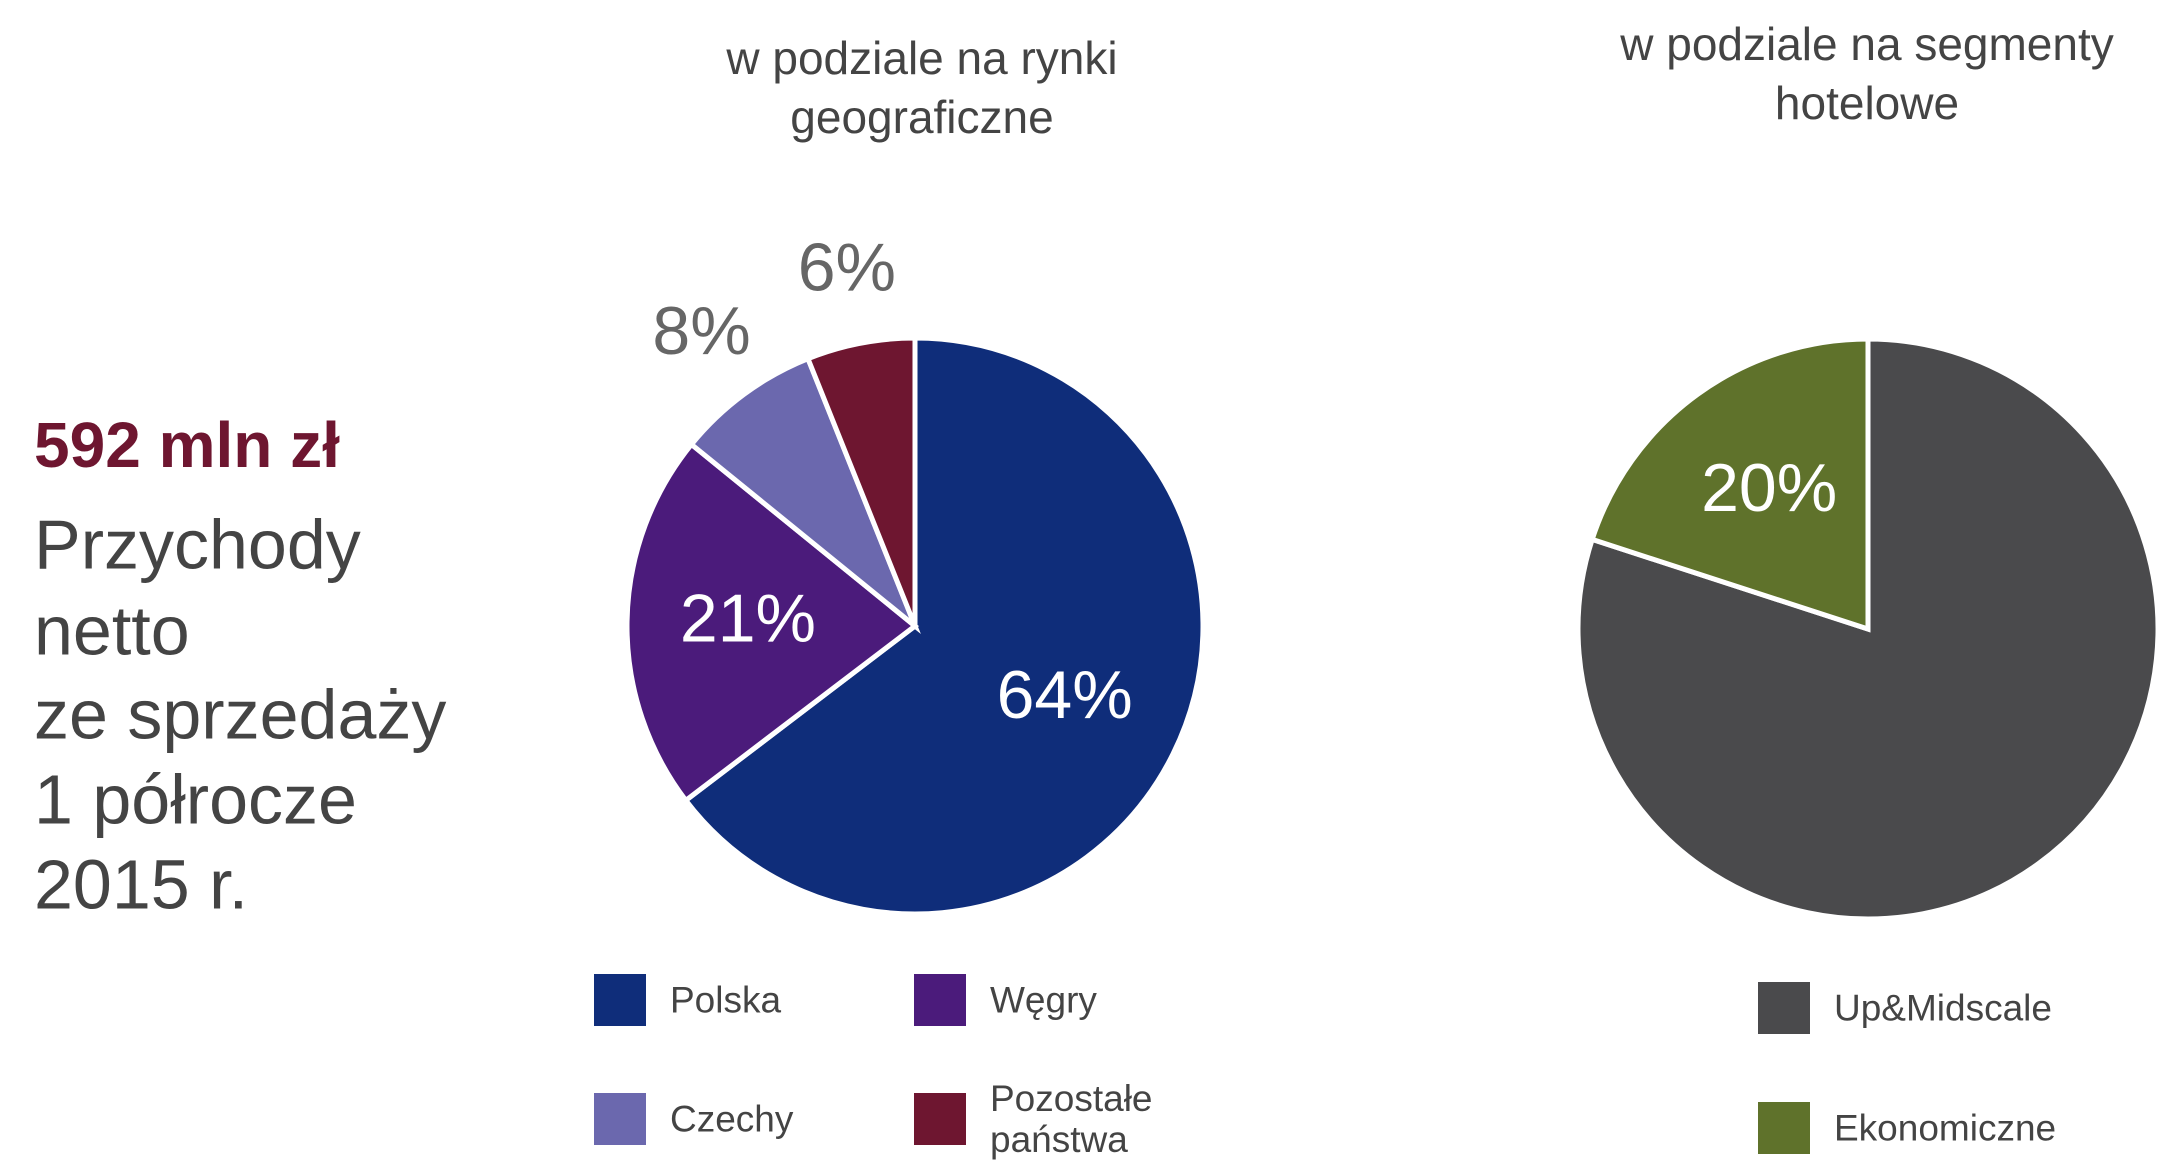 The height and width of the screenshot is (1161, 2158). What do you see at coordinates (1867, 103) in the screenshot?
I see `chart-title: hotelowe` at bounding box center [1867, 103].